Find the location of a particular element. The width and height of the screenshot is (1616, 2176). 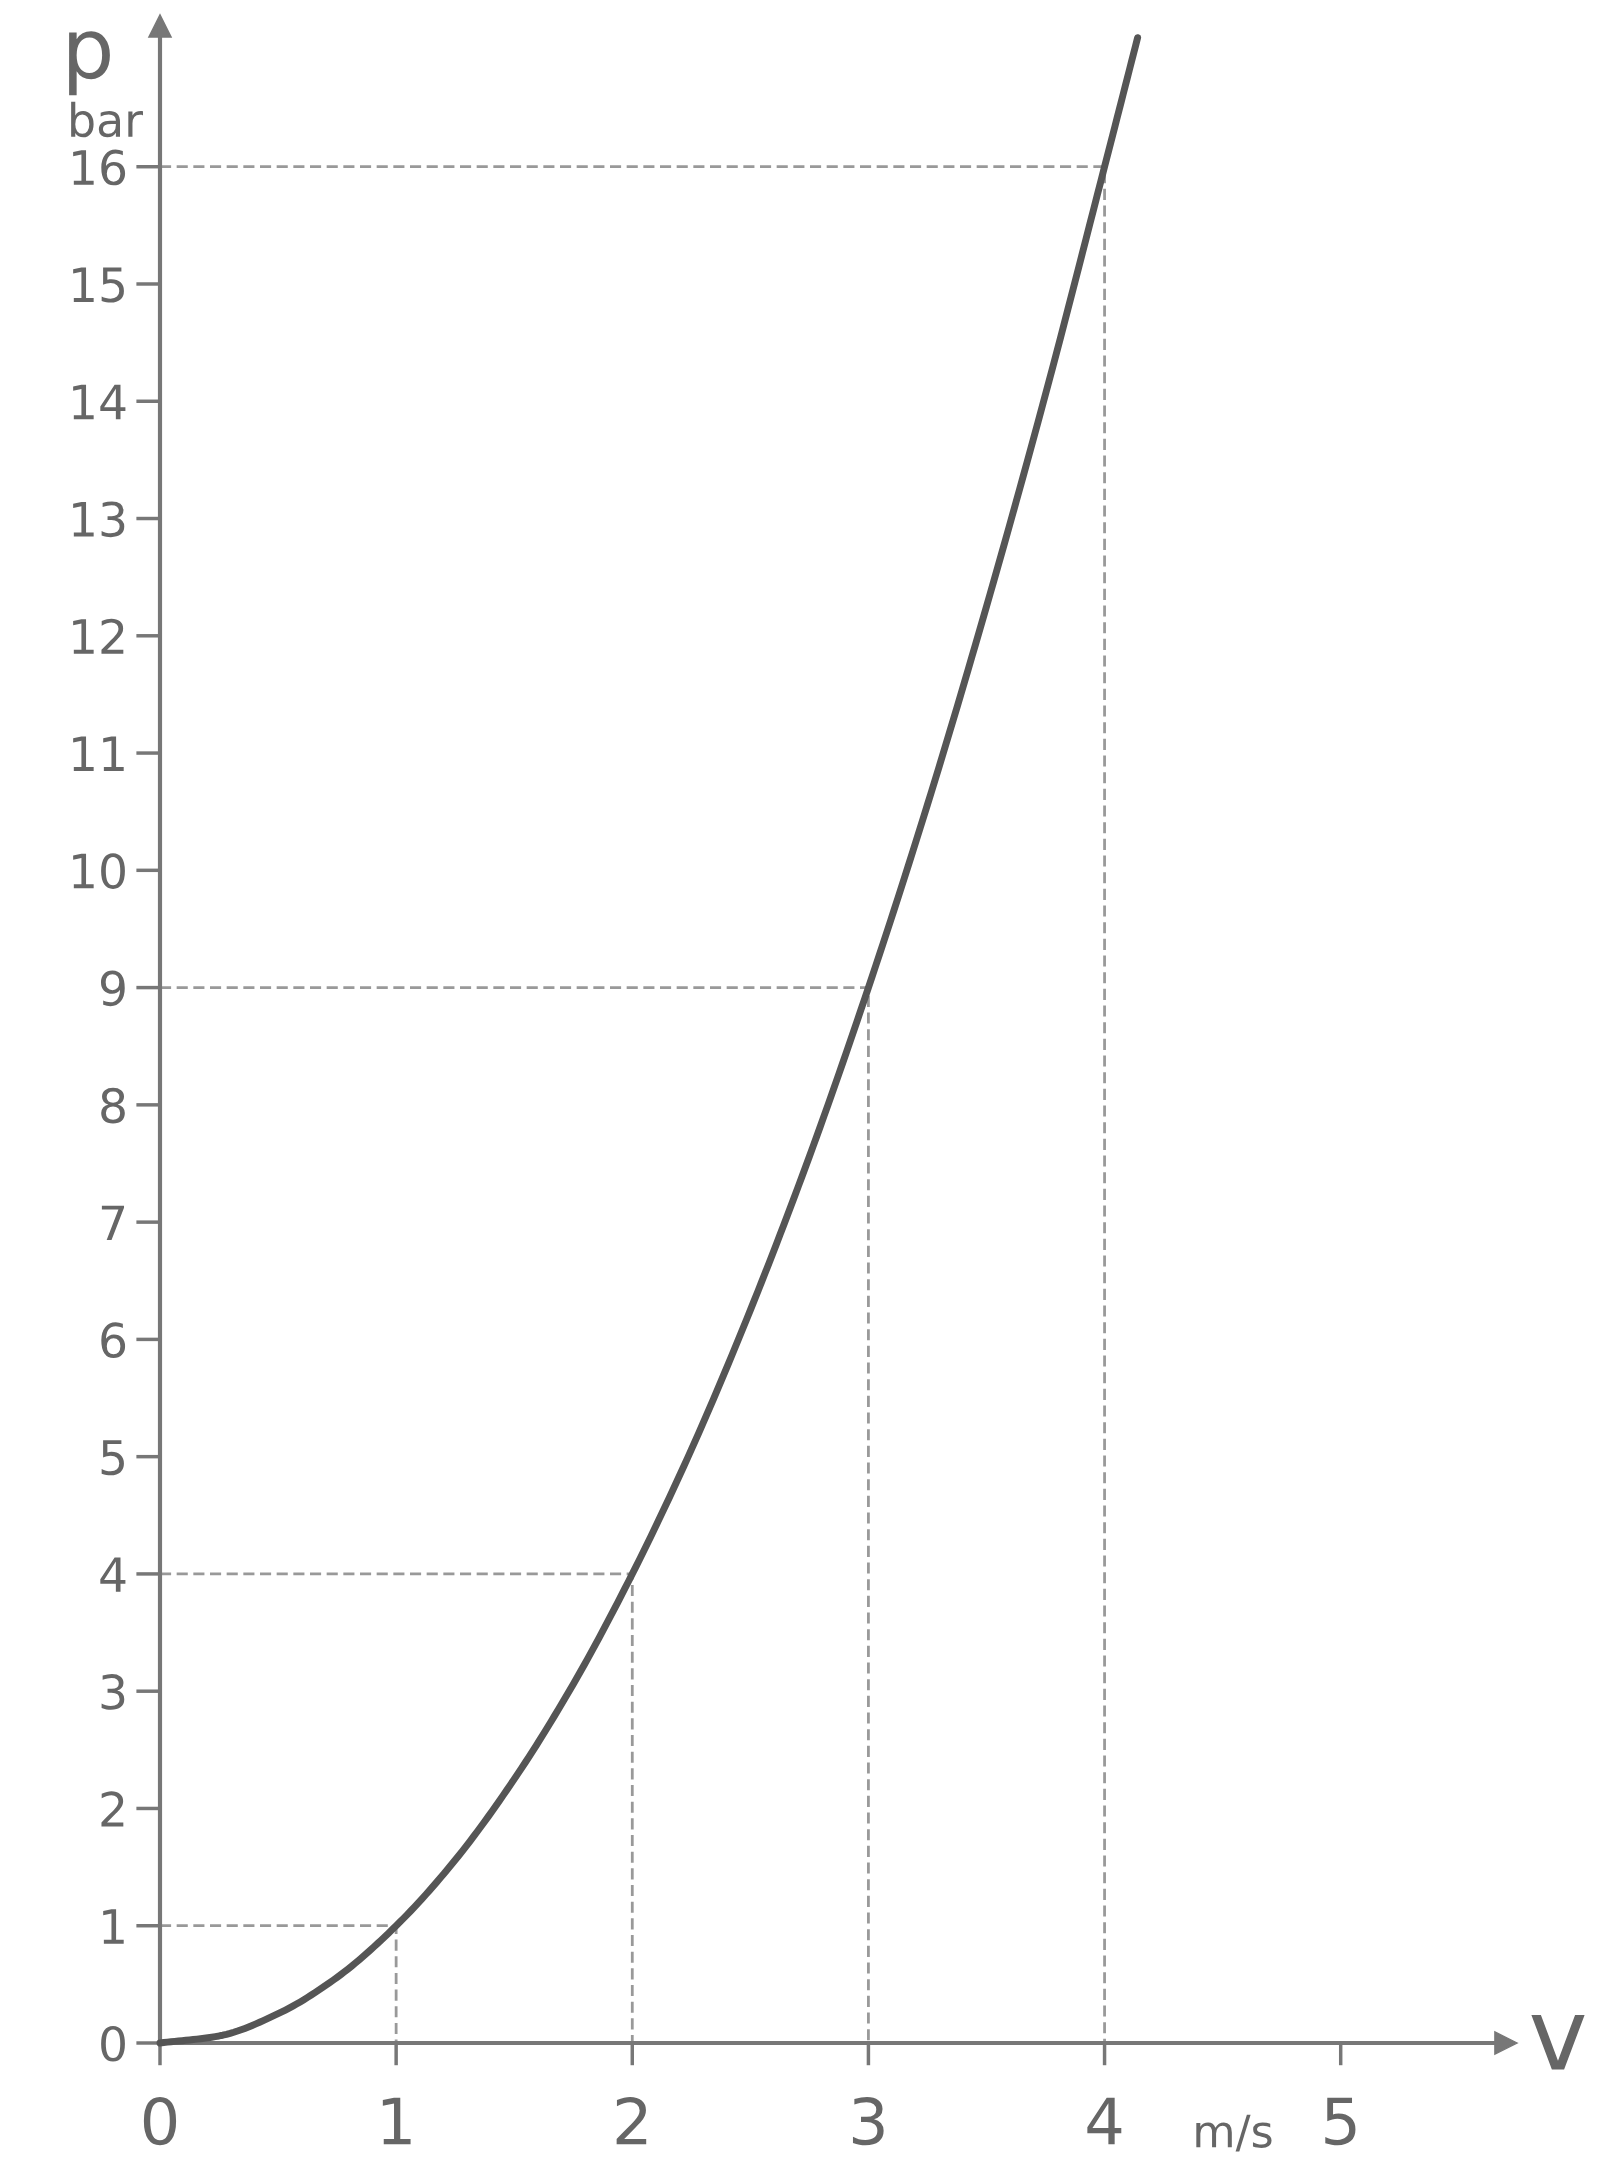

y-tick-label: 11 is located at coordinates (98, 753).